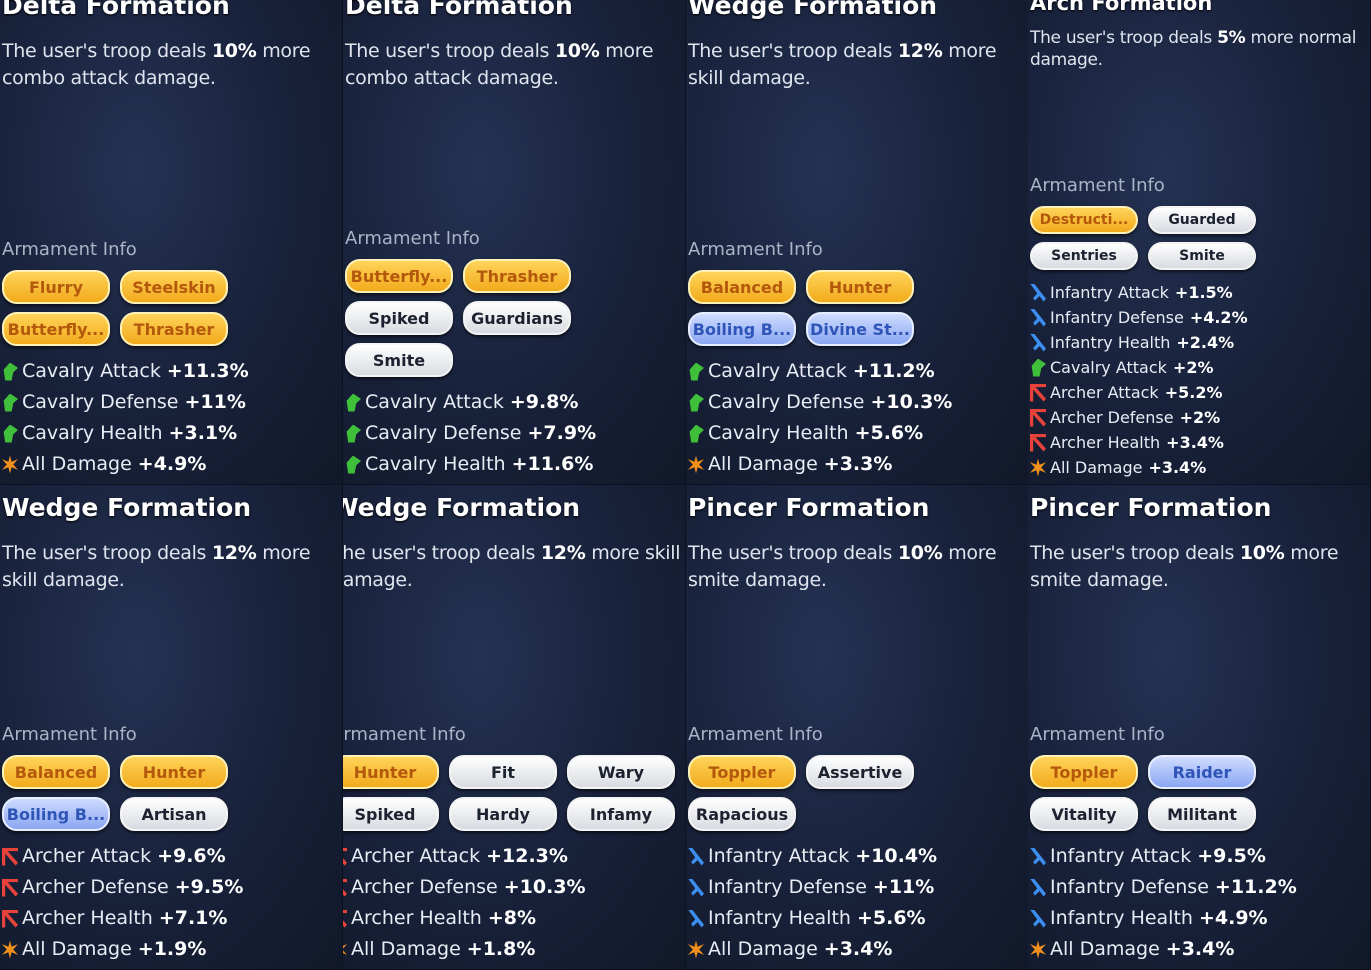 The height and width of the screenshot is (970, 1371). Describe the element at coordinates (1151, 507) in the screenshot. I see `formation-title: Pincer Formation` at that location.